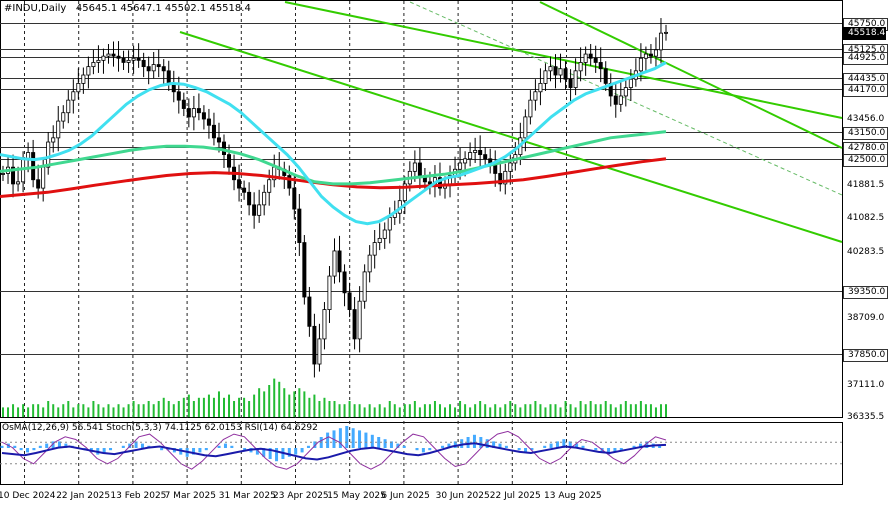  Describe the element at coordinates (190, 496) in the screenshot. I see `time-tick-label: 7 Mar 2025` at that location.